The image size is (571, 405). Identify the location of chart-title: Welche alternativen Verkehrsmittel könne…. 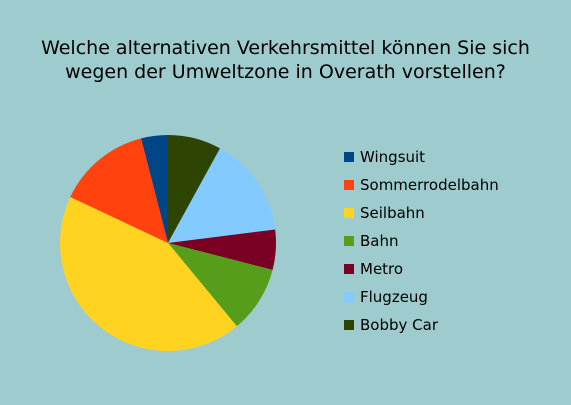
(285, 60).